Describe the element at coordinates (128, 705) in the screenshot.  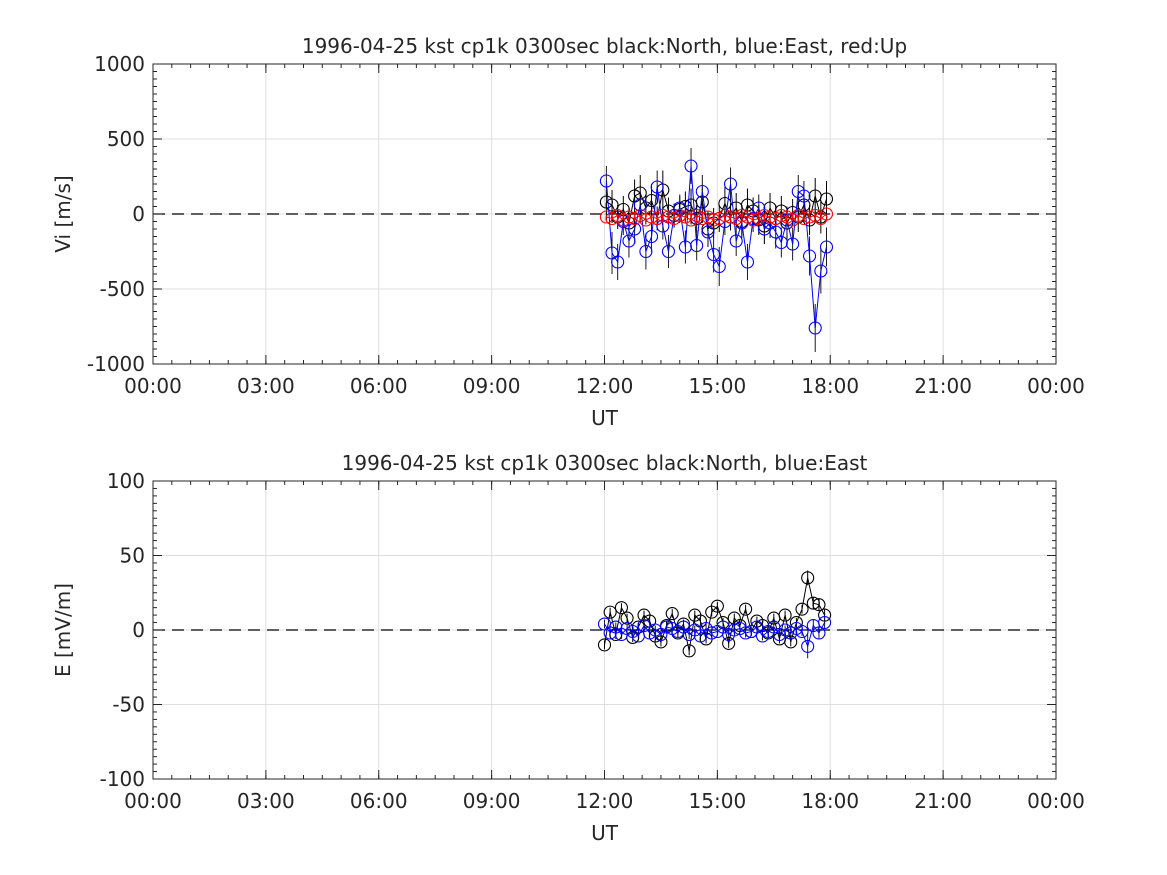
I see `y-tick-label: -50` at that location.